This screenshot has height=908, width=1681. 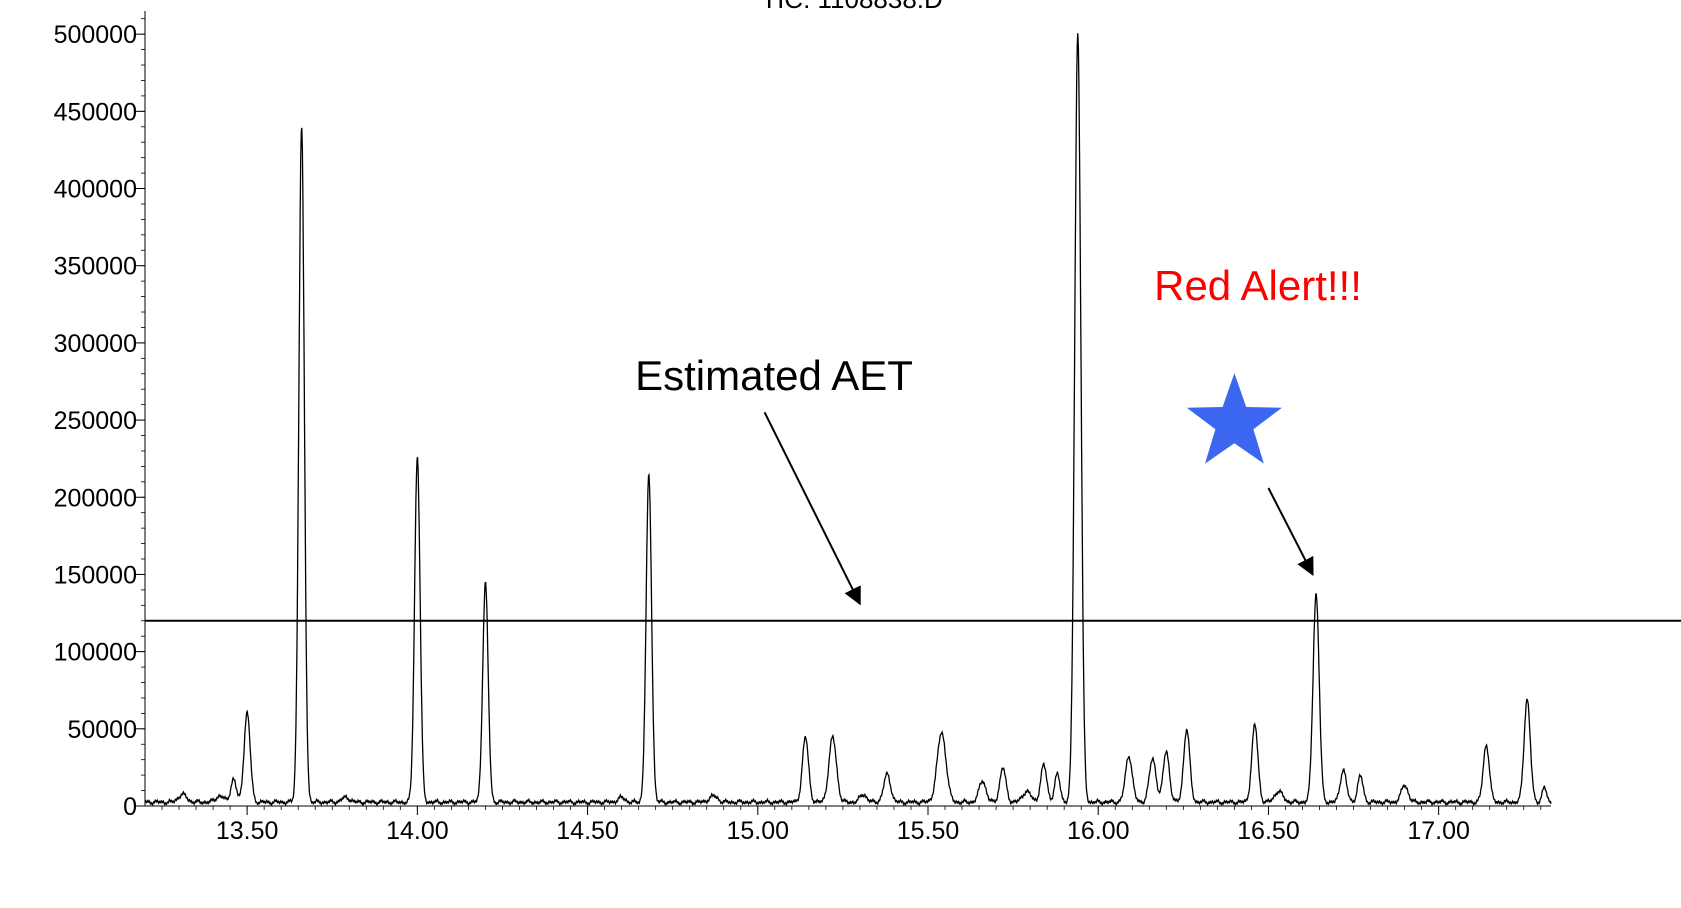 I want to click on x-tick-label: 17.00, so click(x=1438, y=831).